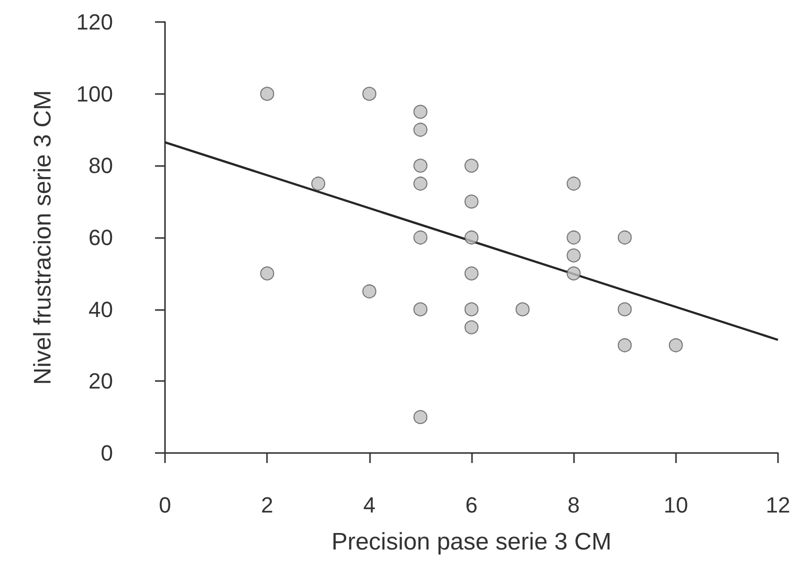  Describe the element at coordinates (94, 22) in the screenshot. I see `y-tick-label: 120` at that location.